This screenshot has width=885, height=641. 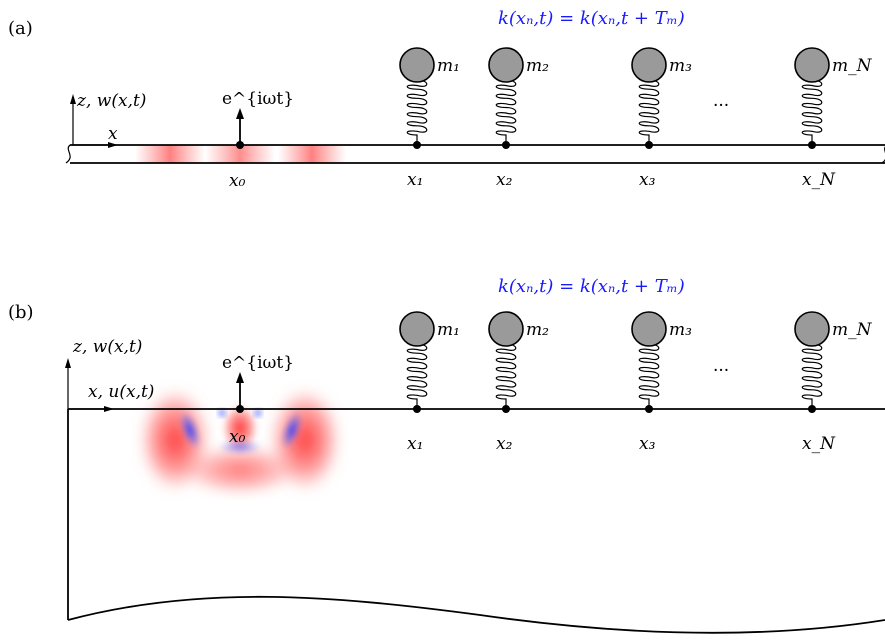 I want to click on panel-a-field, so click(x=240, y=154).